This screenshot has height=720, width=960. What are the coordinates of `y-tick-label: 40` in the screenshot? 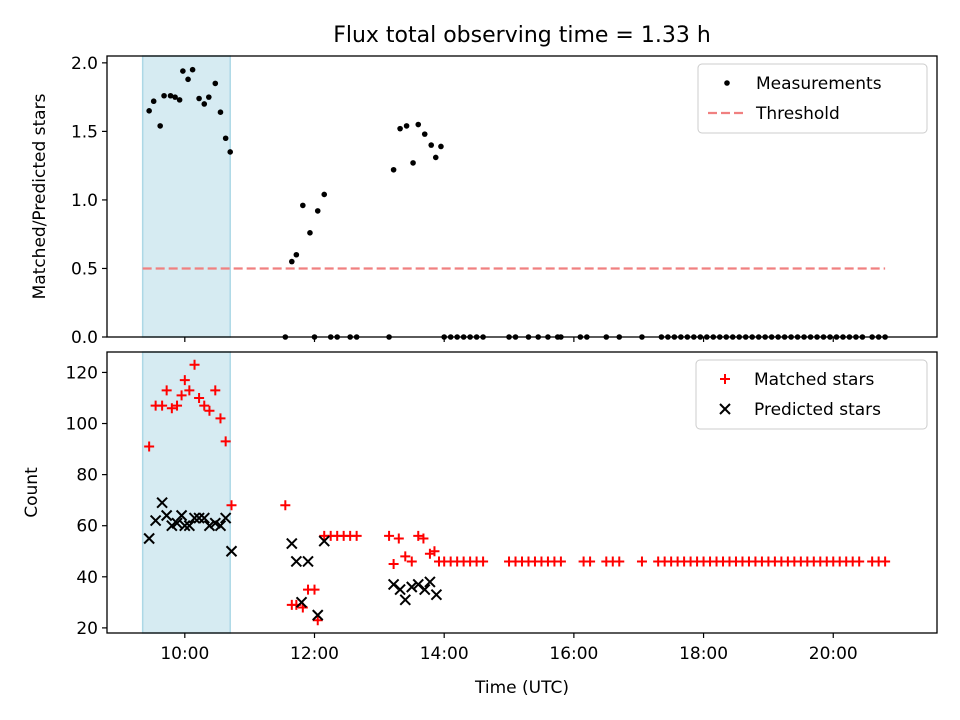 It's located at (87, 578).